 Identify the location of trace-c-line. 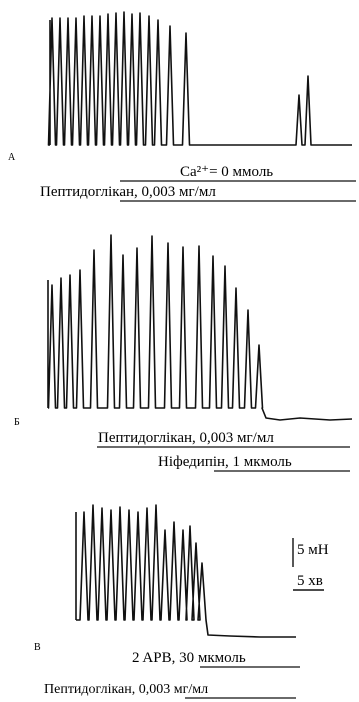
(185, 571).